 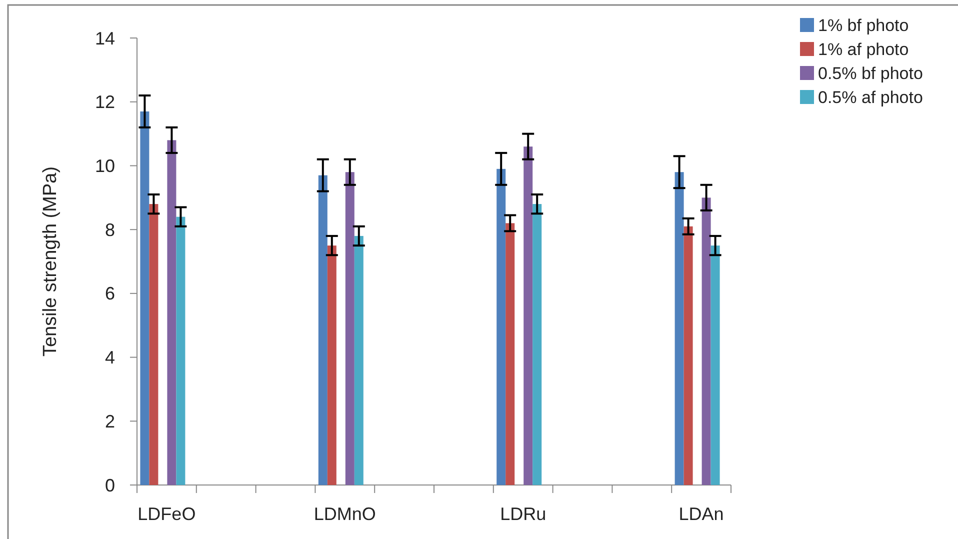 I want to click on legend-label: 0.5% bf photo, so click(x=870, y=73).